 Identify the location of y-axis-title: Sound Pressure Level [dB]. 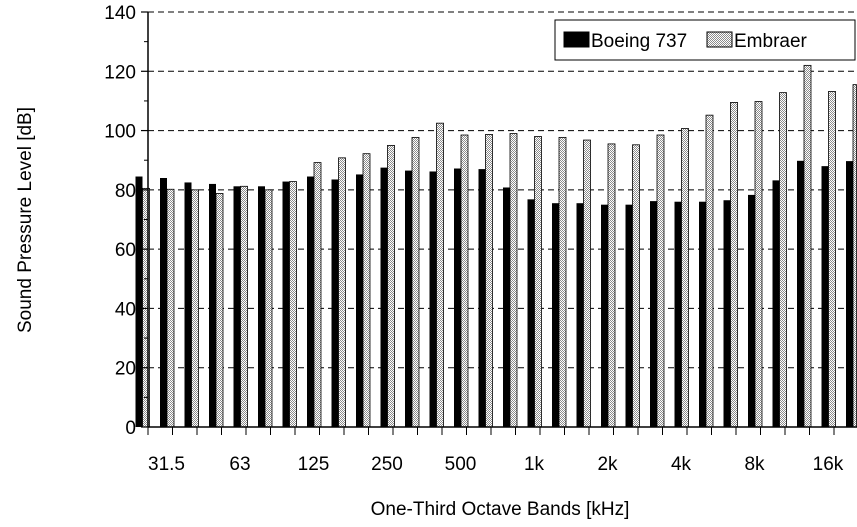
(25, 220).